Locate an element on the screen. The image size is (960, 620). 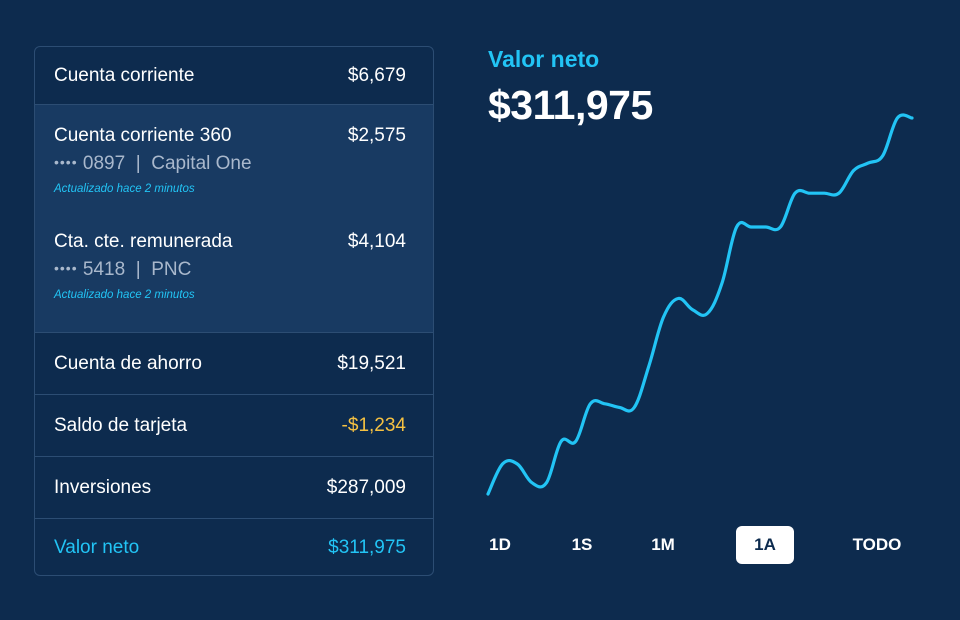
account-name: Inversiones is located at coordinates (103, 487).